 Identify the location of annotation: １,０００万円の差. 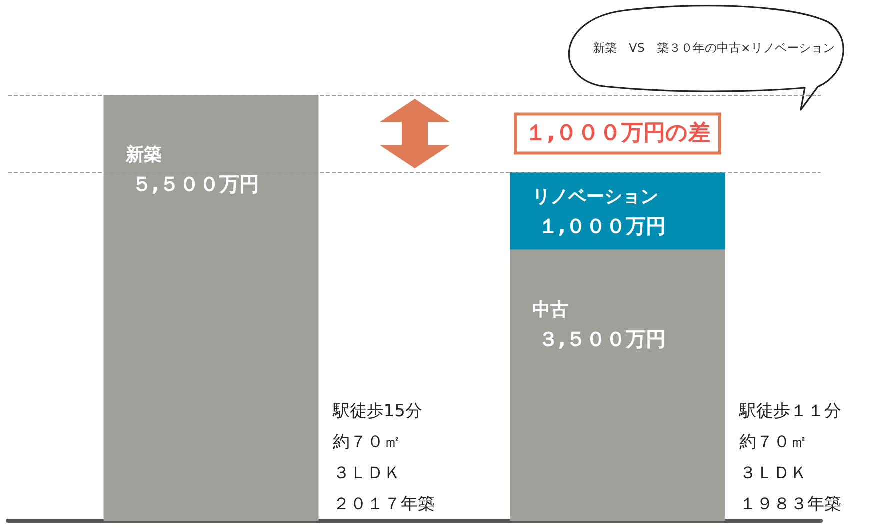
(617, 133).